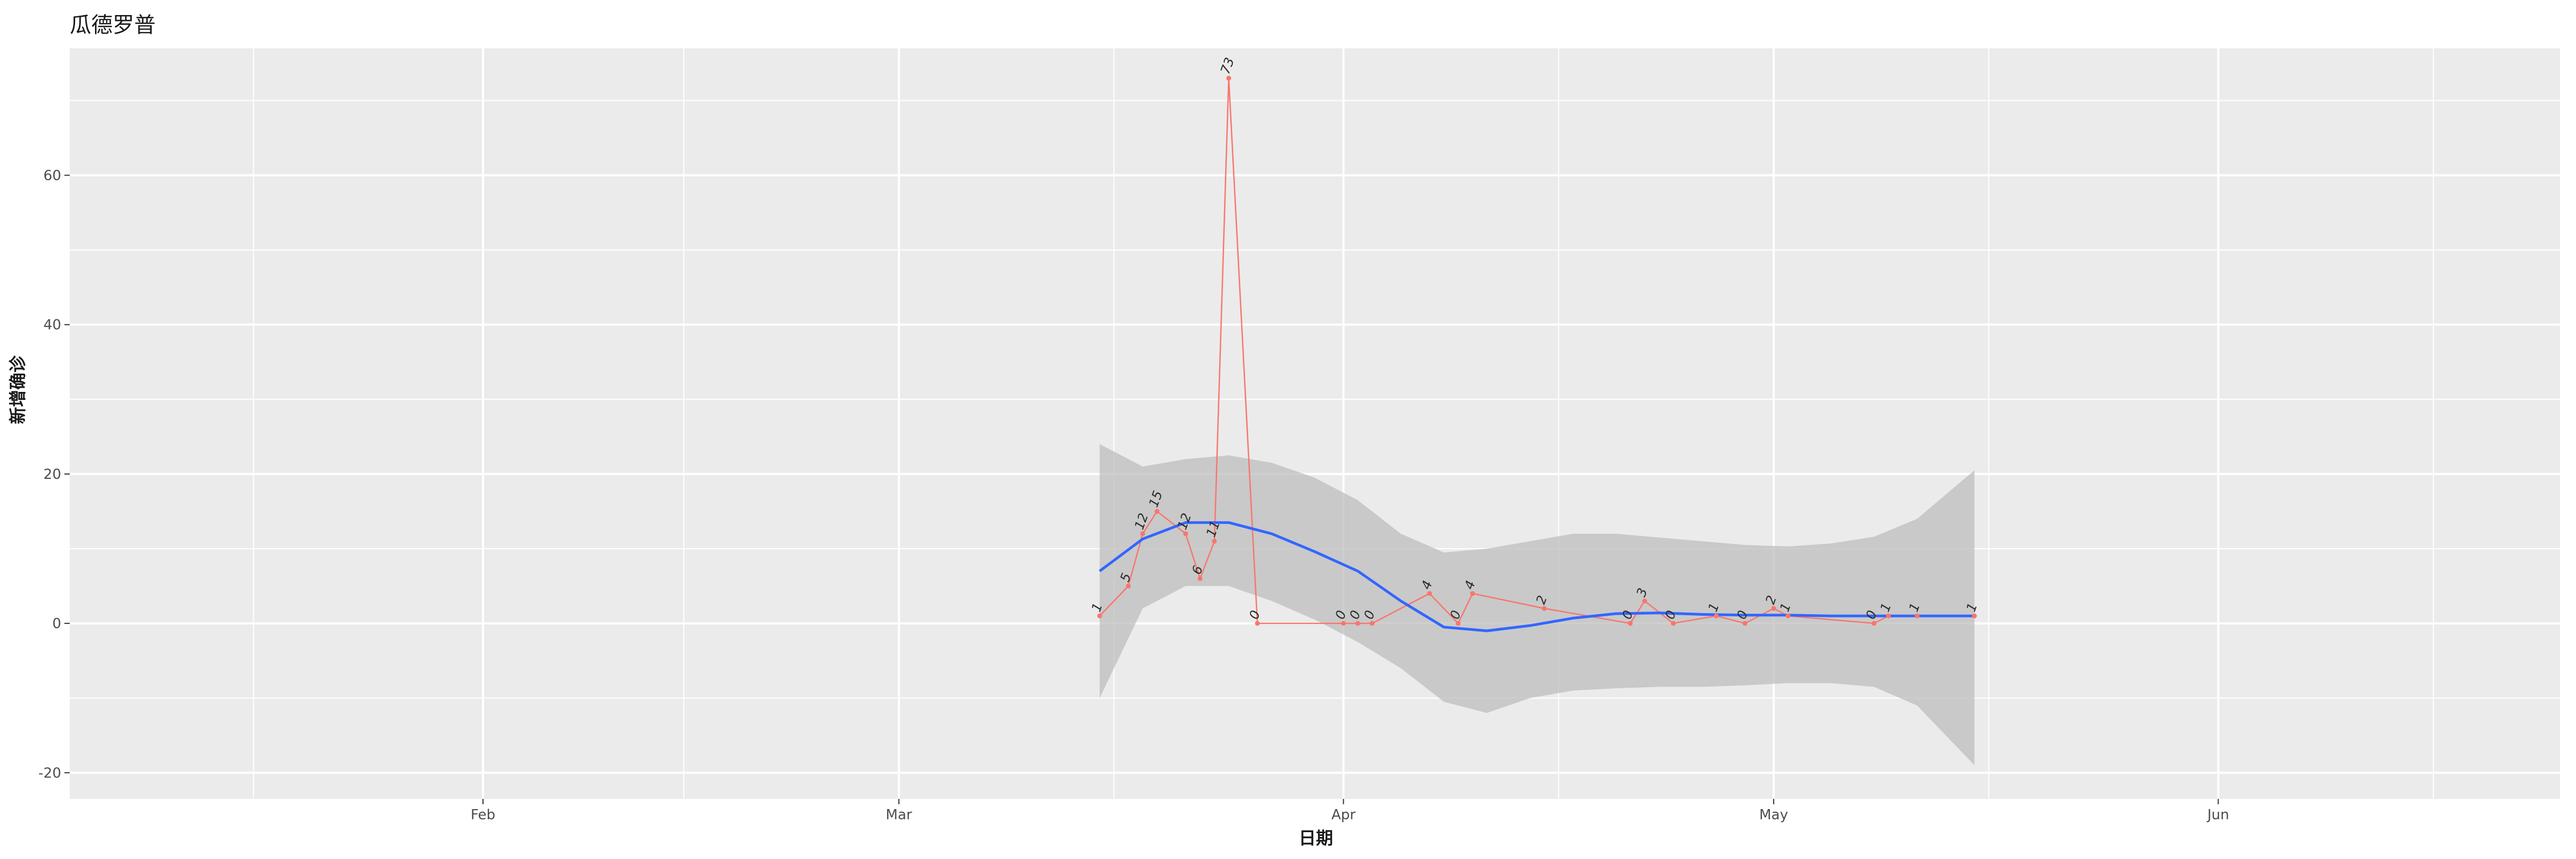 This screenshot has height=859, width=2576. I want to click on x-axis-label: 日期, so click(1316, 838).